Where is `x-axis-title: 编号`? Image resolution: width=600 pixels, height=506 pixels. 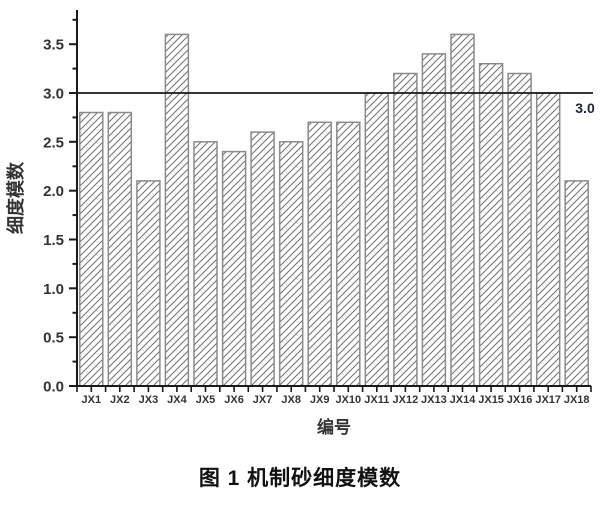 x-axis-title: 编号 is located at coordinates (334, 427).